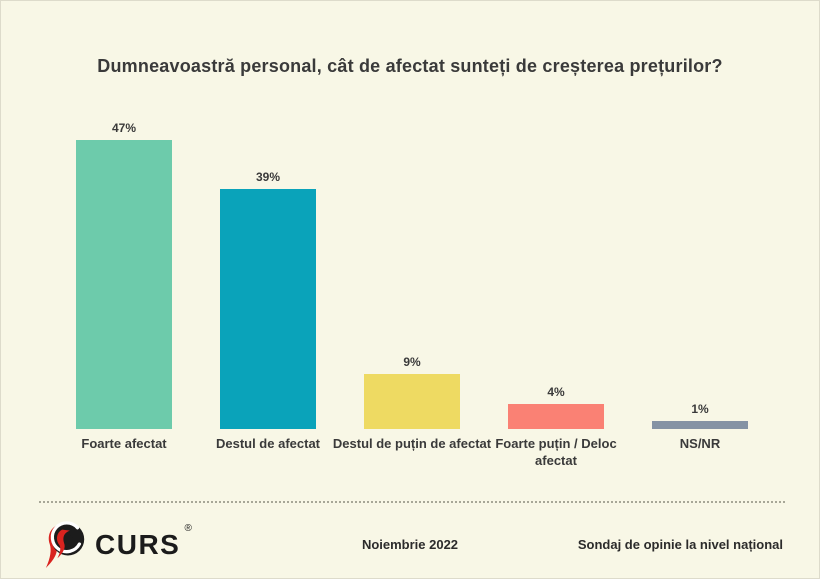 Image resolution: width=820 pixels, height=579 pixels. Describe the element at coordinates (412, 443) in the screenshot. I see `bar-category-label: Destul de puțin de afectat` at that location.